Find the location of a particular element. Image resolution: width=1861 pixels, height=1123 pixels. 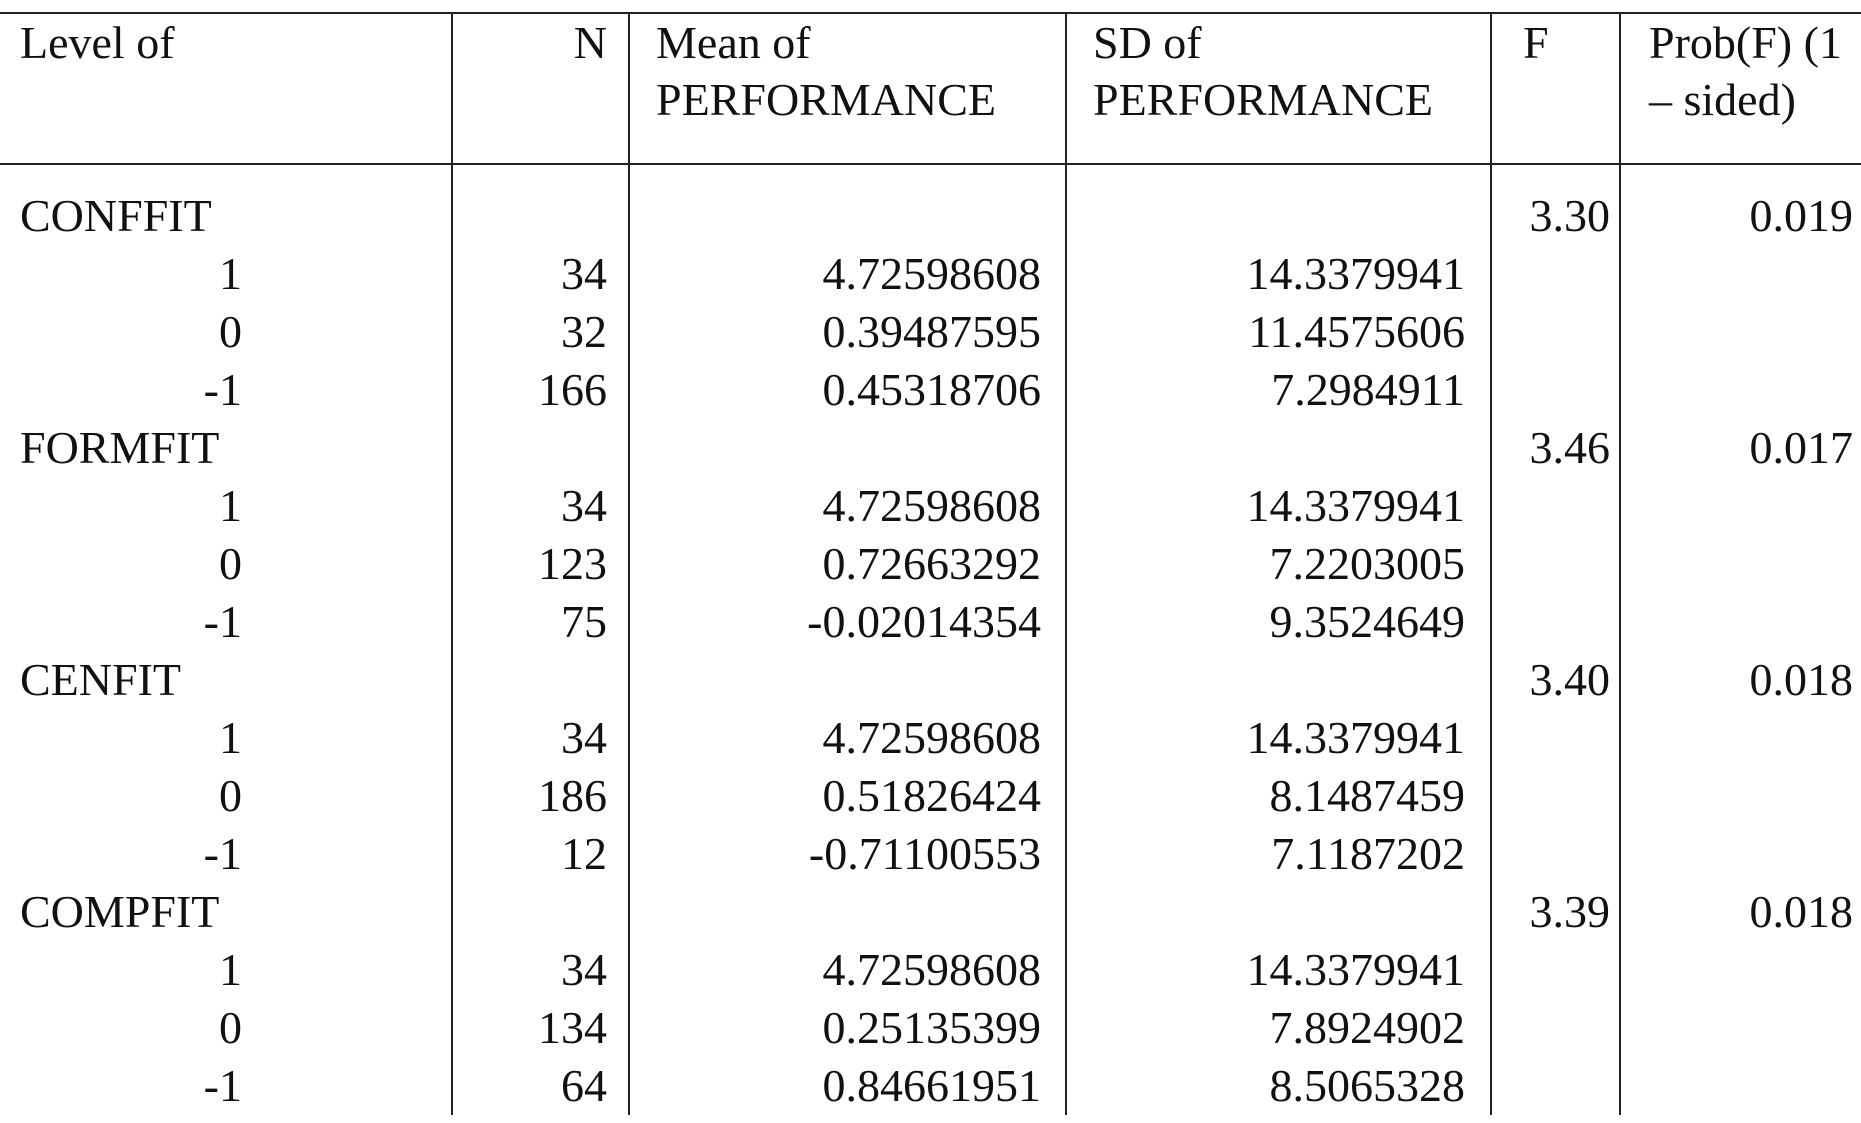

mean-value: 0.45318706 is located at coordinates (847, 390).